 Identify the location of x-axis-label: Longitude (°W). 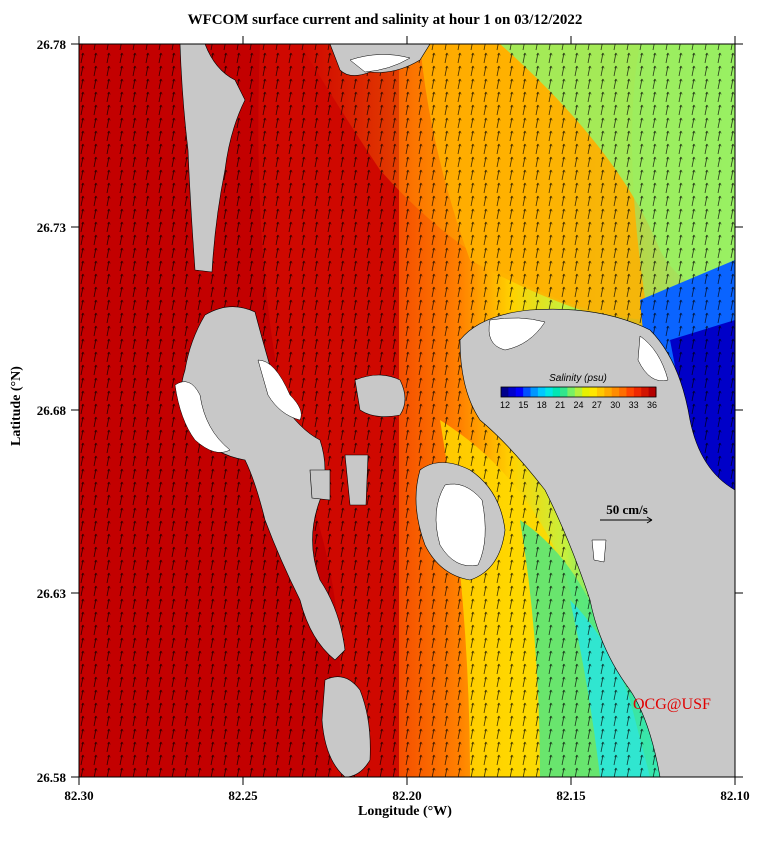
(405, 811).